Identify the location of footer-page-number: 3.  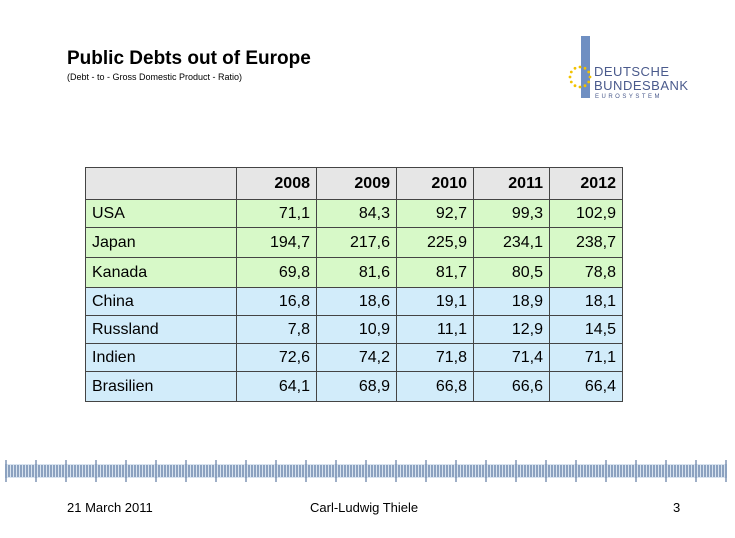
(677, 507).